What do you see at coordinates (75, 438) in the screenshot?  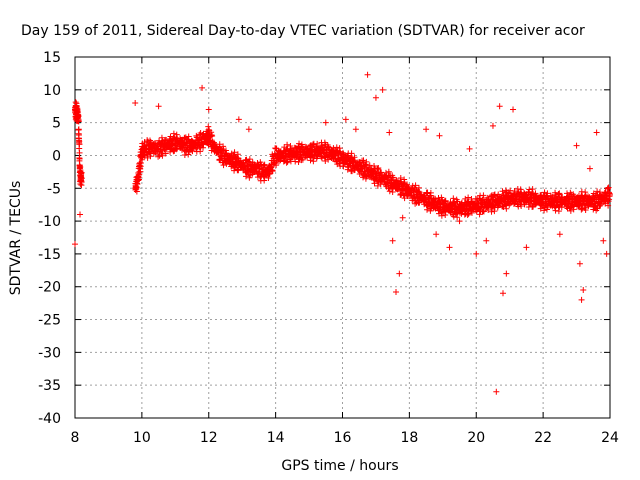 I see `x-tick-label: 8` at bounding box center [75, 438].